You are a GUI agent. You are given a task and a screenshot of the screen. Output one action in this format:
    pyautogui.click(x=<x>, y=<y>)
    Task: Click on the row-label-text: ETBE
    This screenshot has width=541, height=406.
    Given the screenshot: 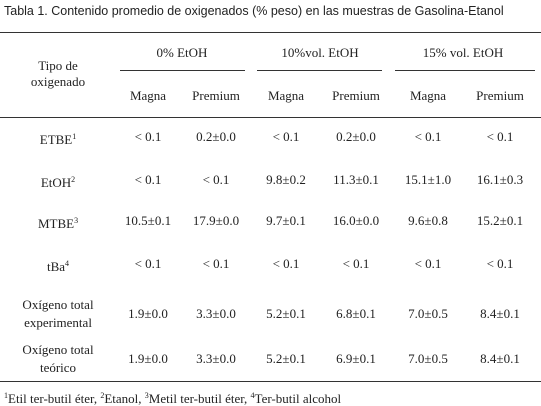 What is the action you would take?
    pyautogui.click(x=56, y=139)
    